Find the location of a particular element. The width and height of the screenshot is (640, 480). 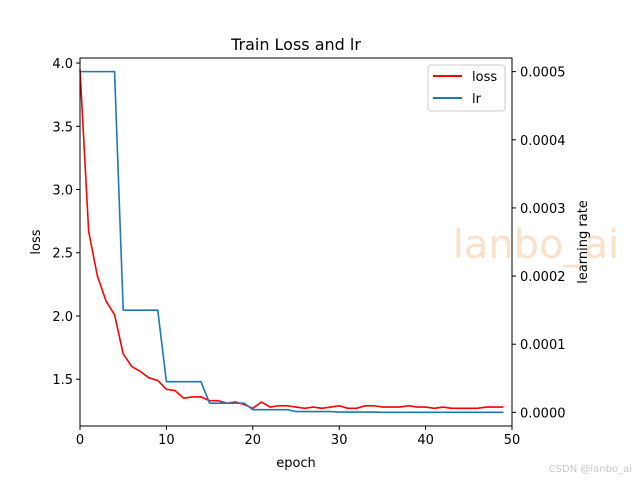

y2-tick-label: 0.0005 is located at coordinates (543, 73).